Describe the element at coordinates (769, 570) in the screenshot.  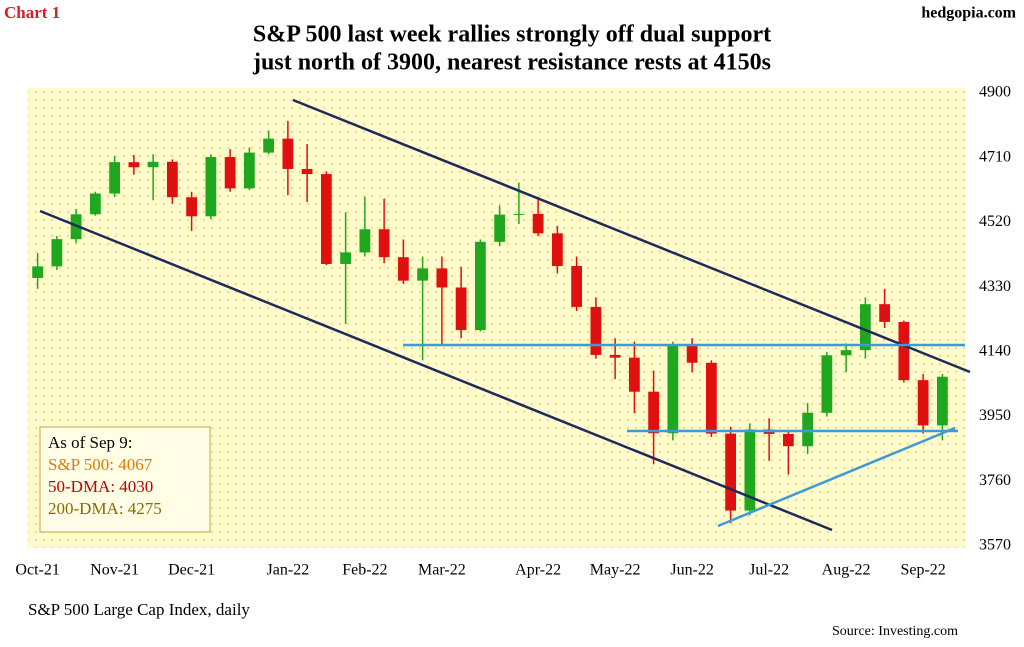
I see `x-tick-label: Jul-22` at that location.